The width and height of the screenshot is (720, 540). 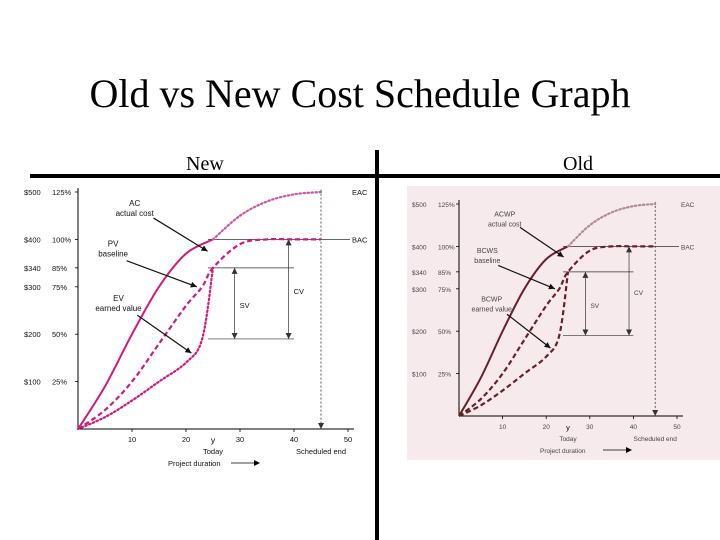 I want to click on slide-title: Old vs New Cost Schedule Graph, so click(x=360, y=93).